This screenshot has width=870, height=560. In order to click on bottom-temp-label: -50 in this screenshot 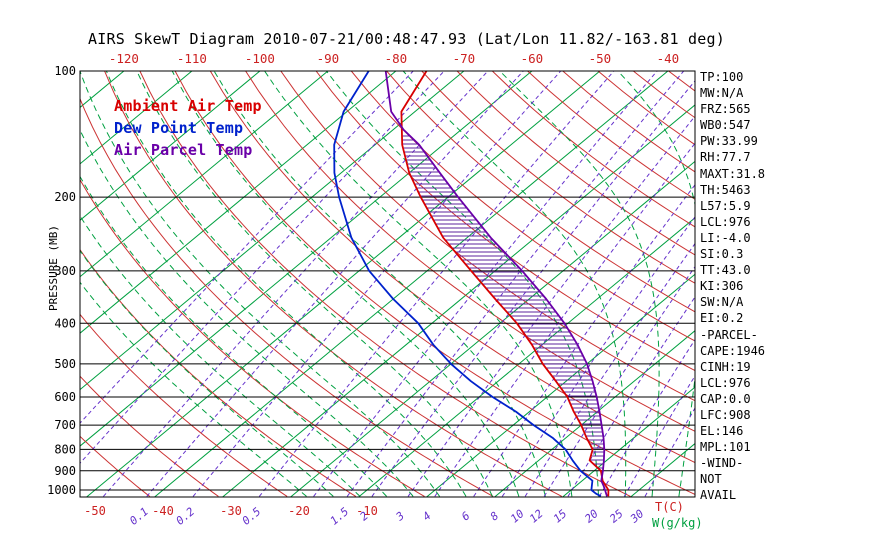, I will do `click(95, 511)`.